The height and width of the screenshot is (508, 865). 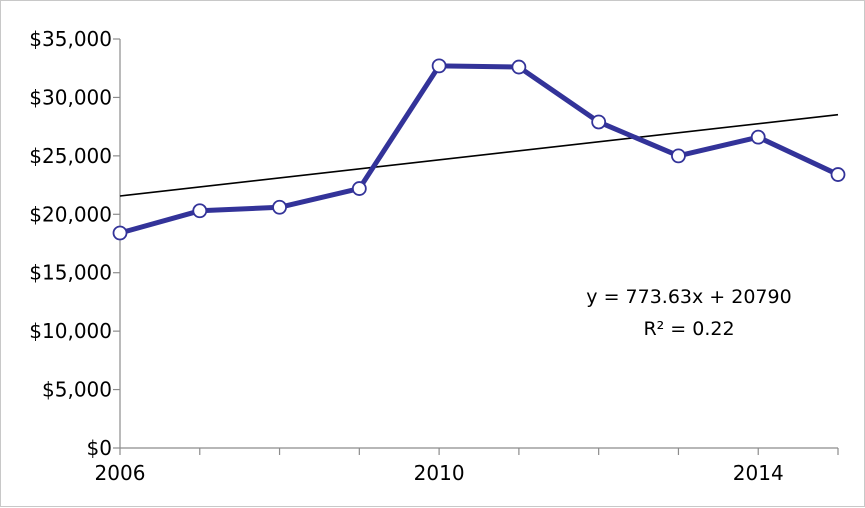 What do you see at coordinates (688, 313) in the screenshot?
I see `trendline-annotation: y = 773.63x + 20790 R² = 0.22` at bounding box center [688, 313].